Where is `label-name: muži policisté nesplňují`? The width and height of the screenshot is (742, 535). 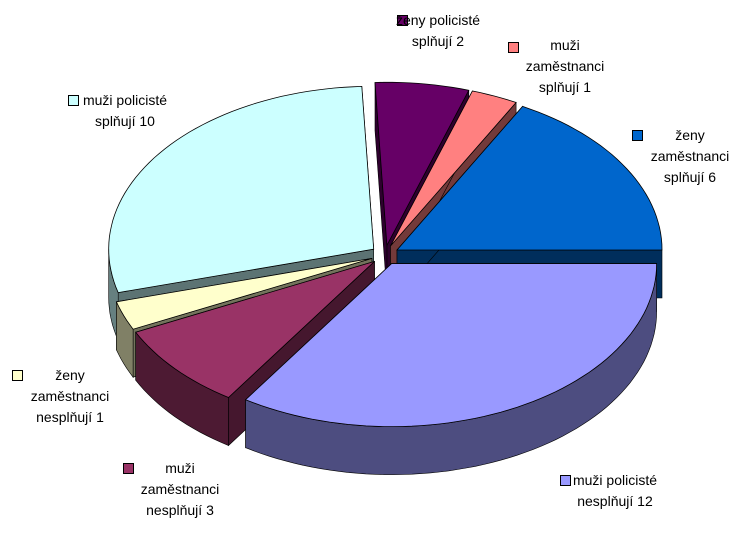
label-name: muži policisté nesplňují is located at coordinates (615, 490).